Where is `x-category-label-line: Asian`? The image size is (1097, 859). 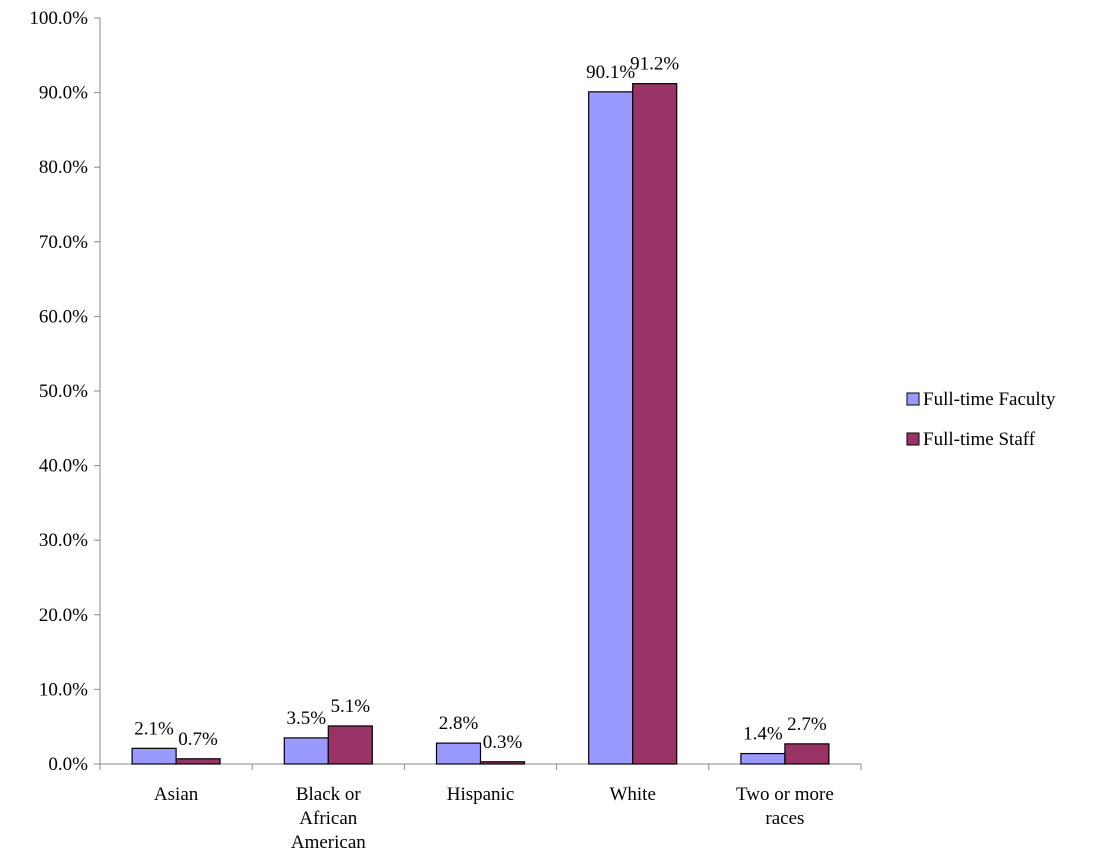
x-category-label-line: Asian is located at coordinates (176, 794).